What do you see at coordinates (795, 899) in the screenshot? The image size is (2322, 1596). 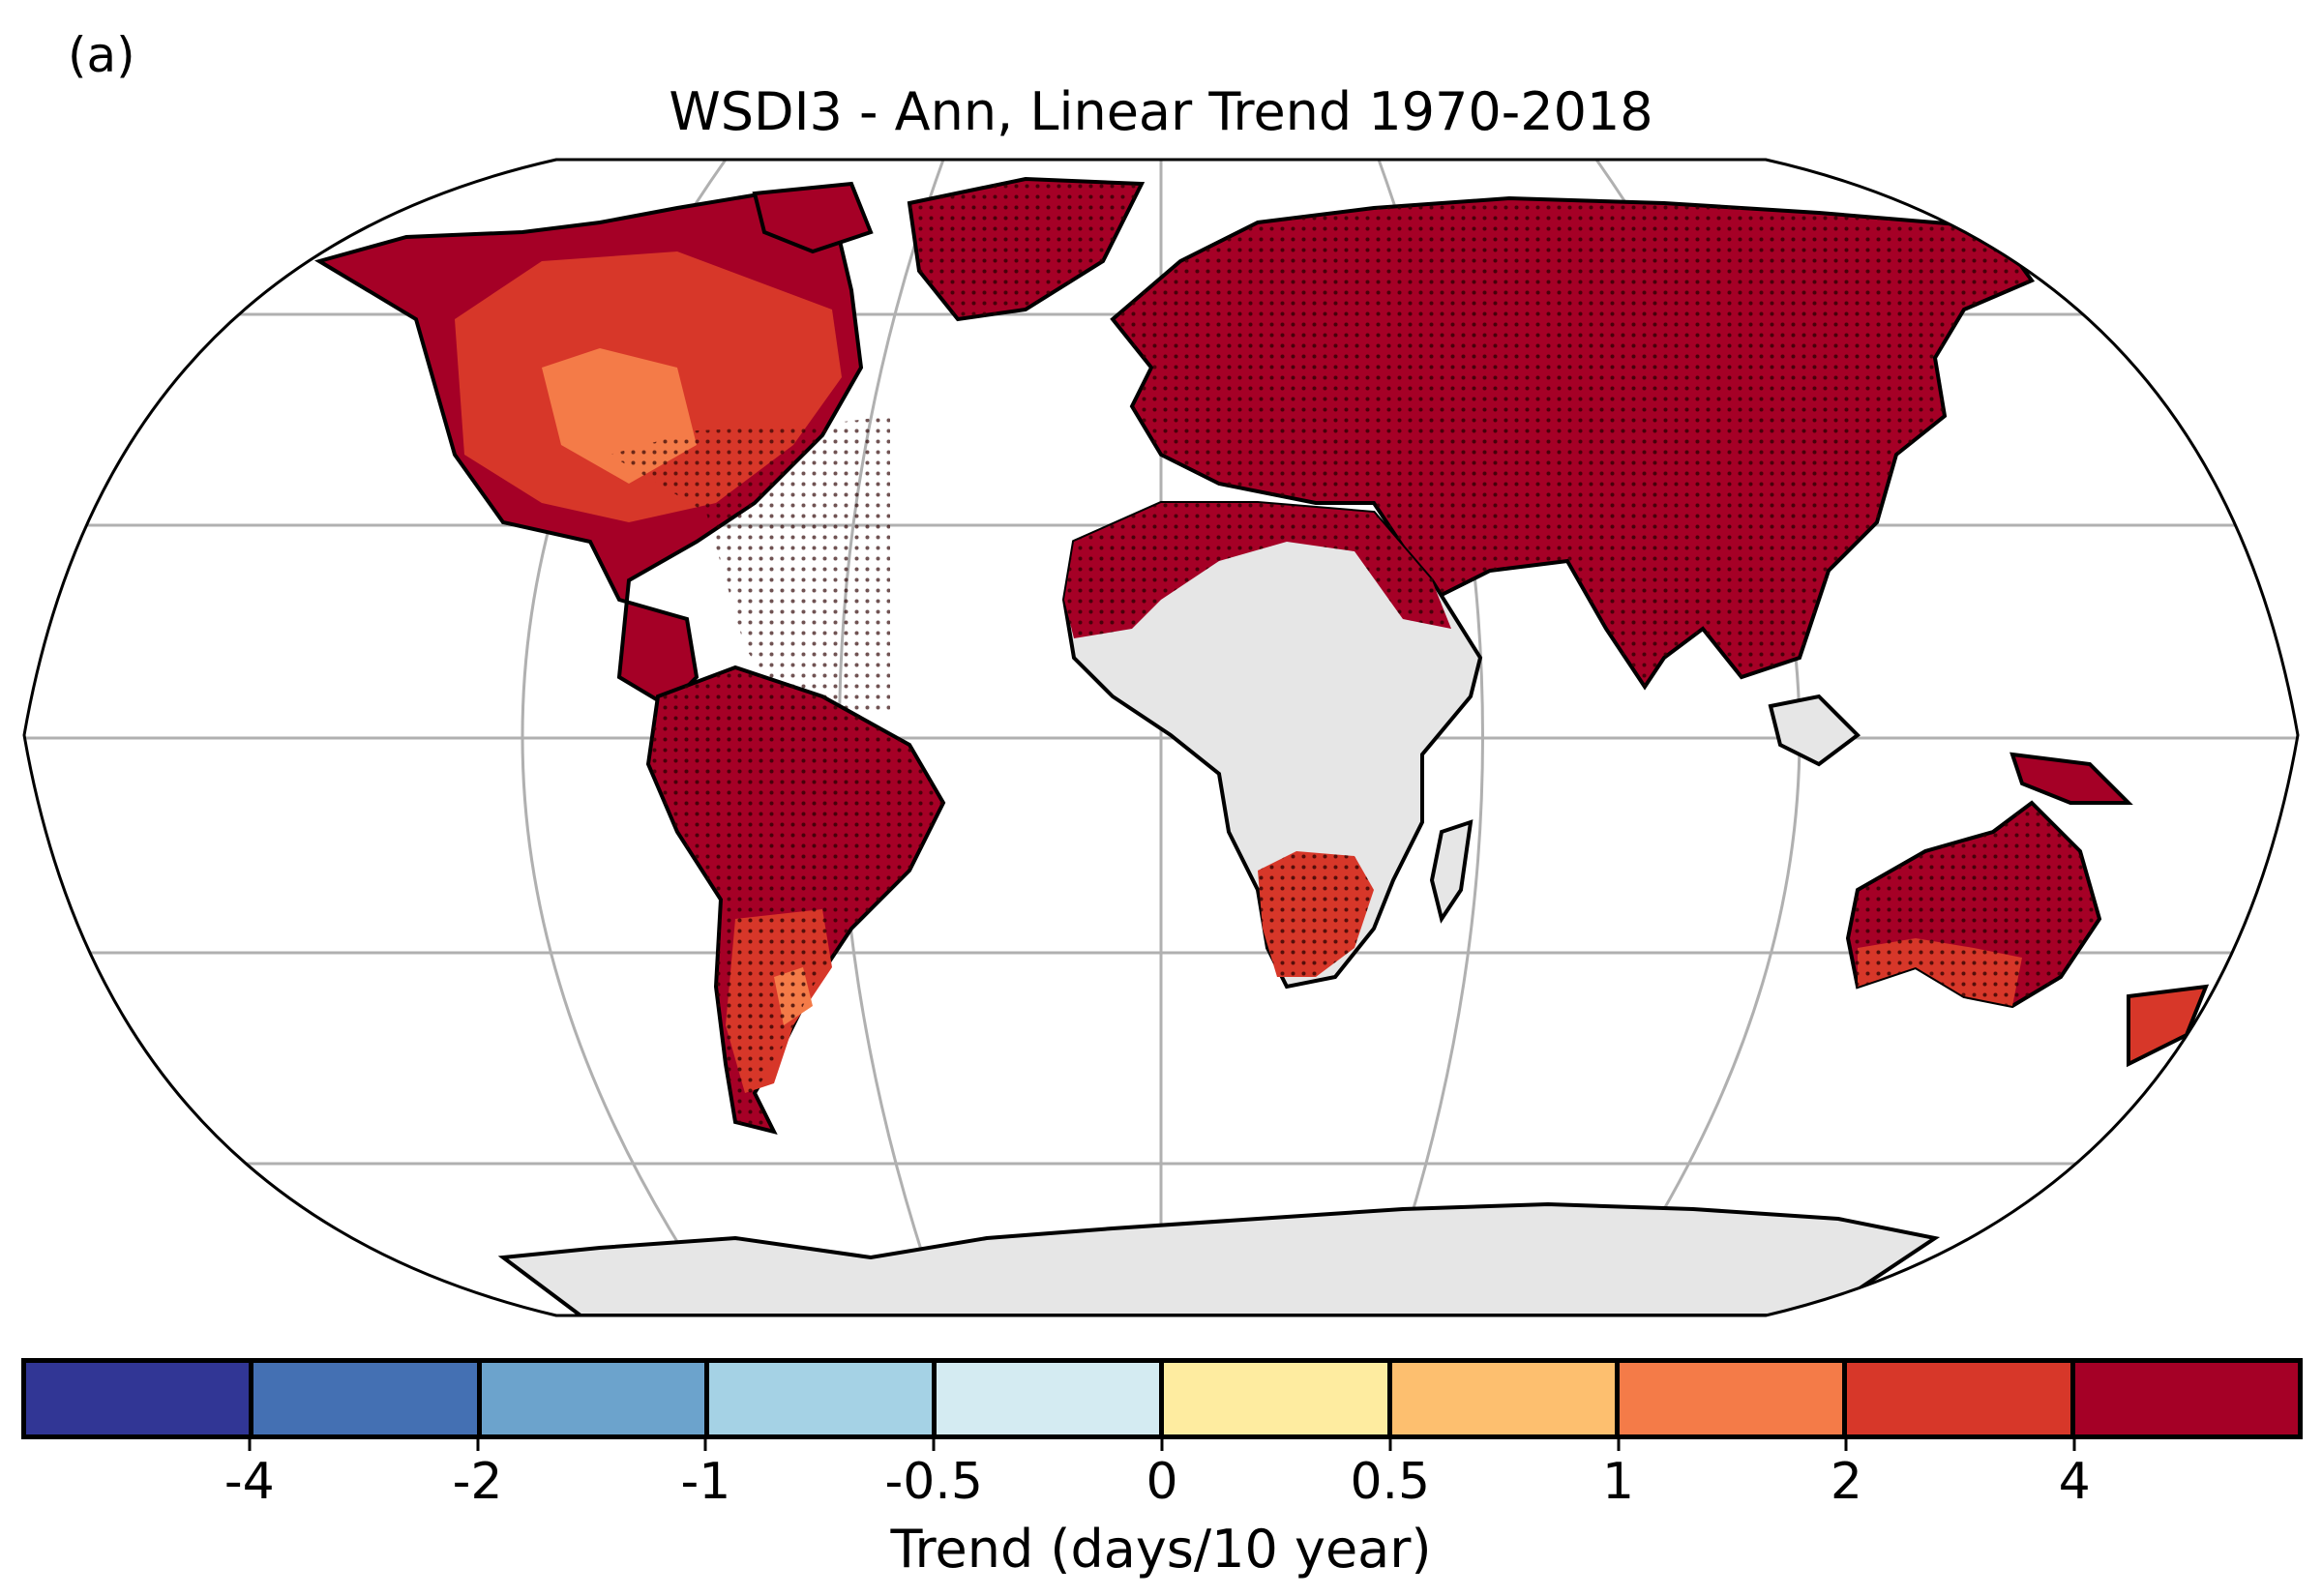 I see `south-america-stippling` at bounding box center [795, 899].